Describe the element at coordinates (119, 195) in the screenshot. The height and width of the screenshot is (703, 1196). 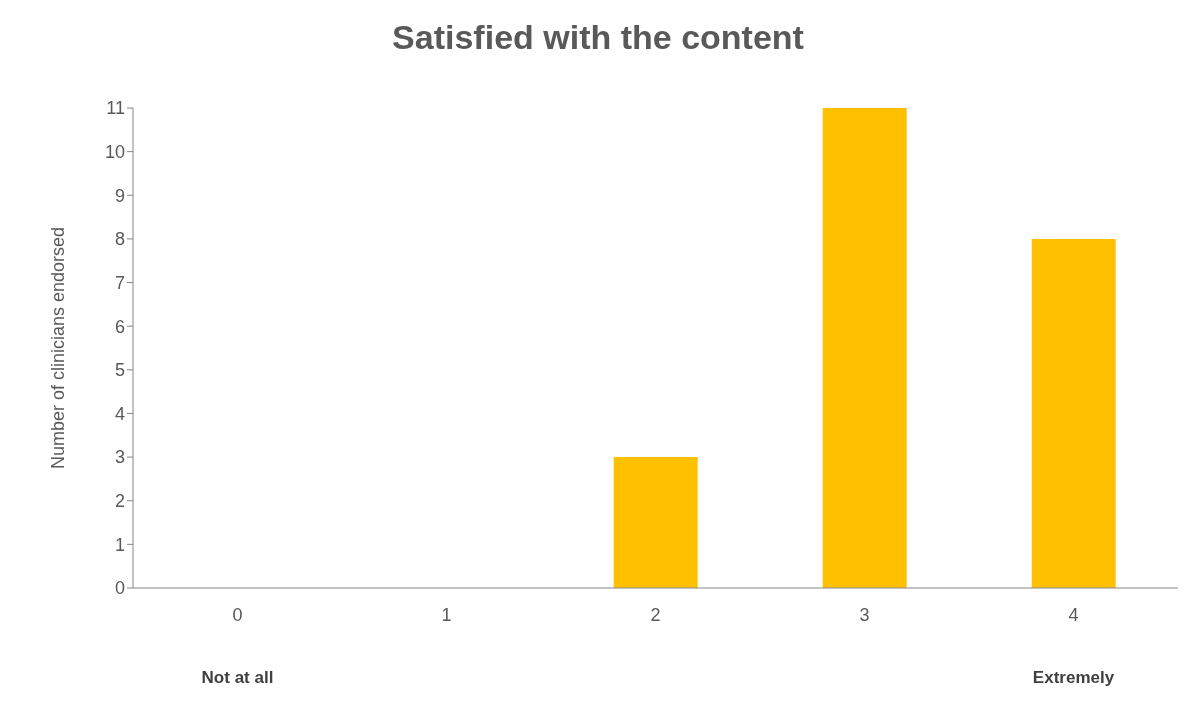
I see `y-tick-label: 9` at that location.